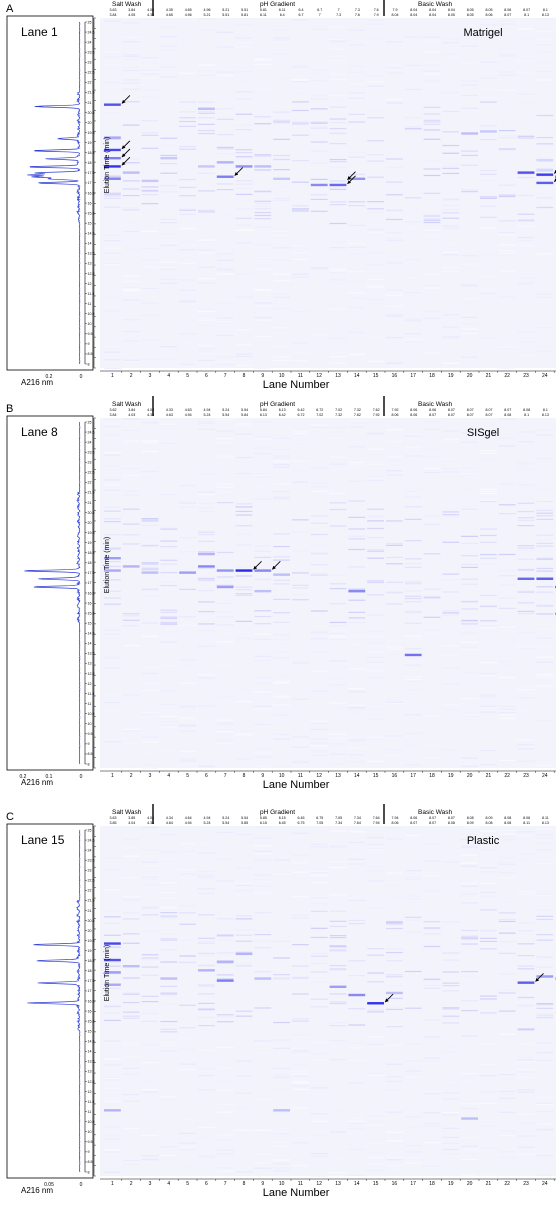 This screenshot has height=1224, width=556. Describe the element at coordinates (470, 10) in the screenshot. I see `ph-top-value: 8.05` at that location.